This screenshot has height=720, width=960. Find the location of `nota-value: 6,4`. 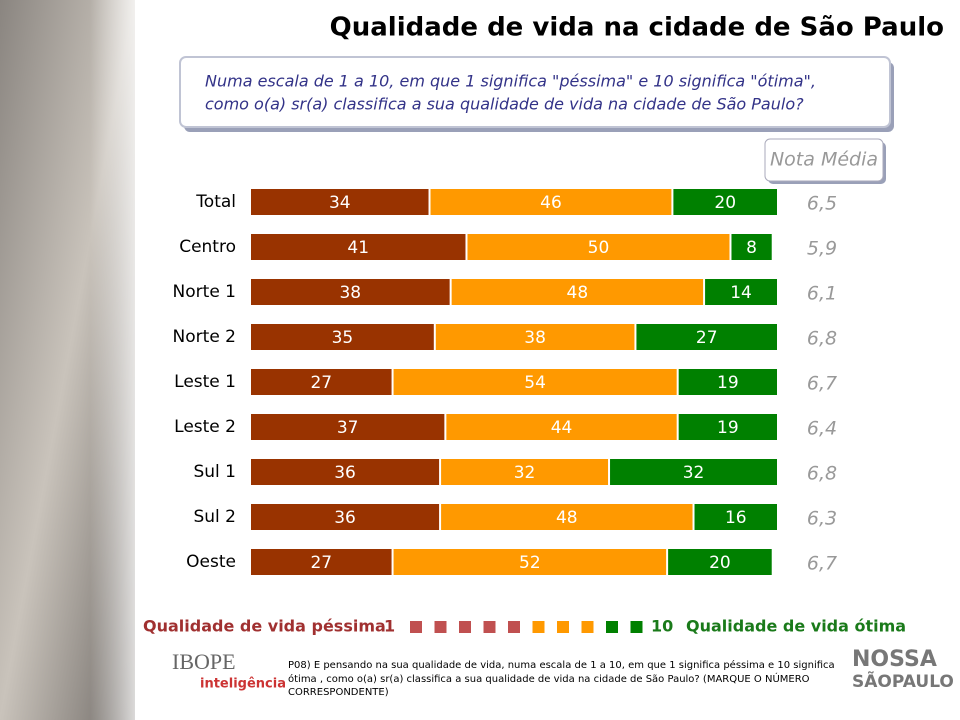

nota-value: 6,4 is located at coordinates (822, 429).